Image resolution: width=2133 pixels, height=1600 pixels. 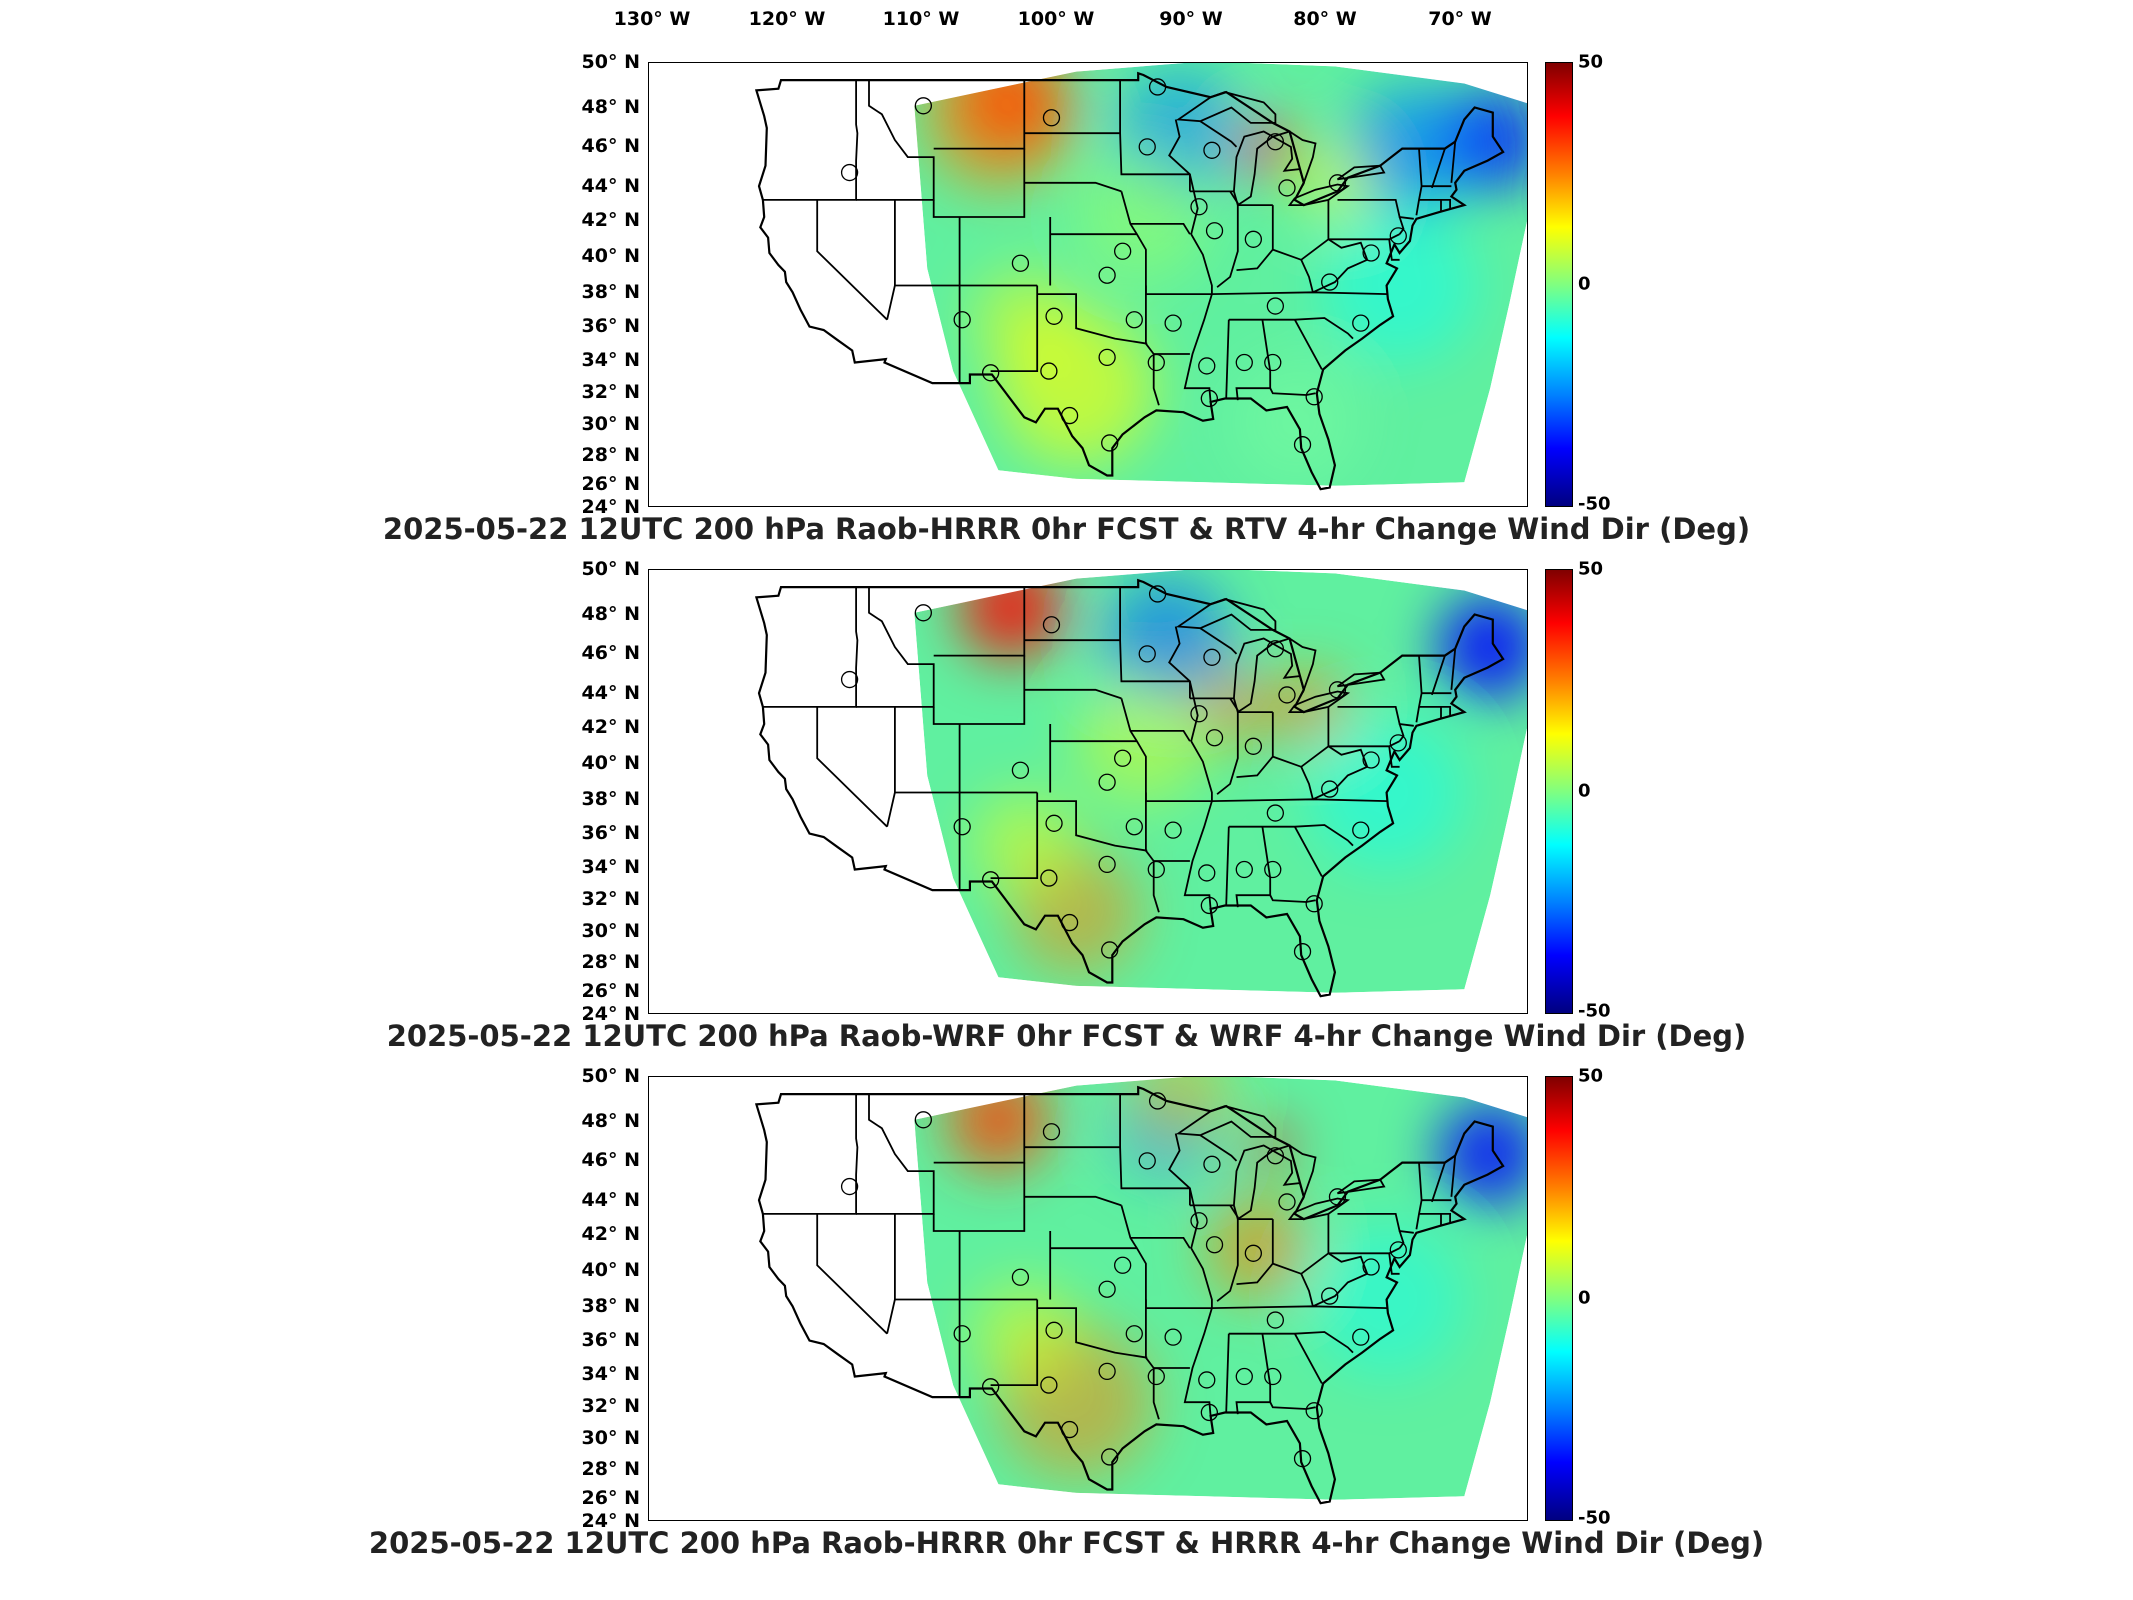 I want to click on lat-tick-label: 50° N, so click(x=610, y=1076).